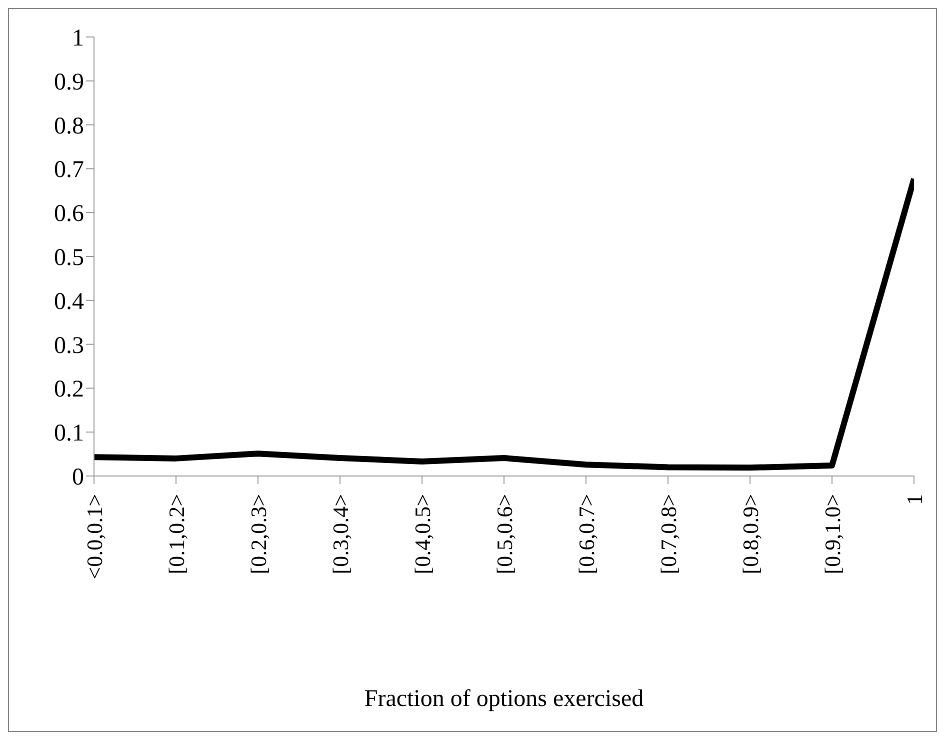 The height and width of the screenshot is (742, 947). I want to click on y-tick-label: 0.5, so click(69, 258).